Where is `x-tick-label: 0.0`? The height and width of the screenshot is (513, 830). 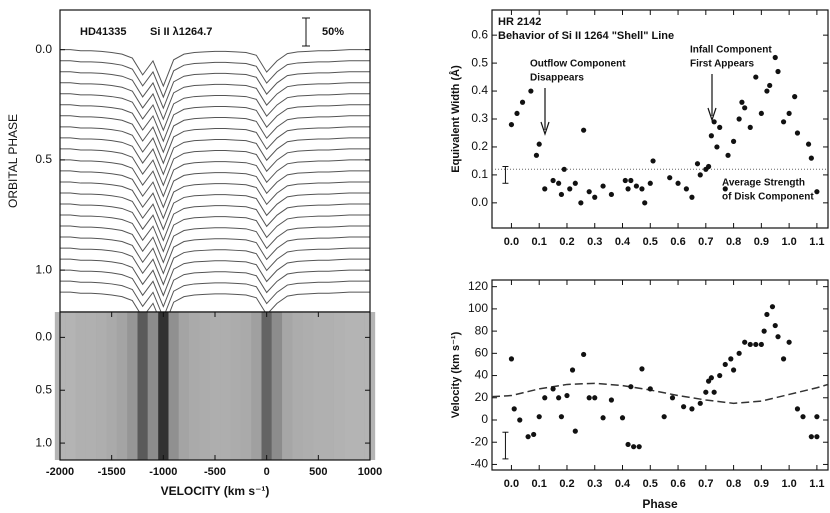
x-tick-label: 0.0 is located at coordinates (511, 484).